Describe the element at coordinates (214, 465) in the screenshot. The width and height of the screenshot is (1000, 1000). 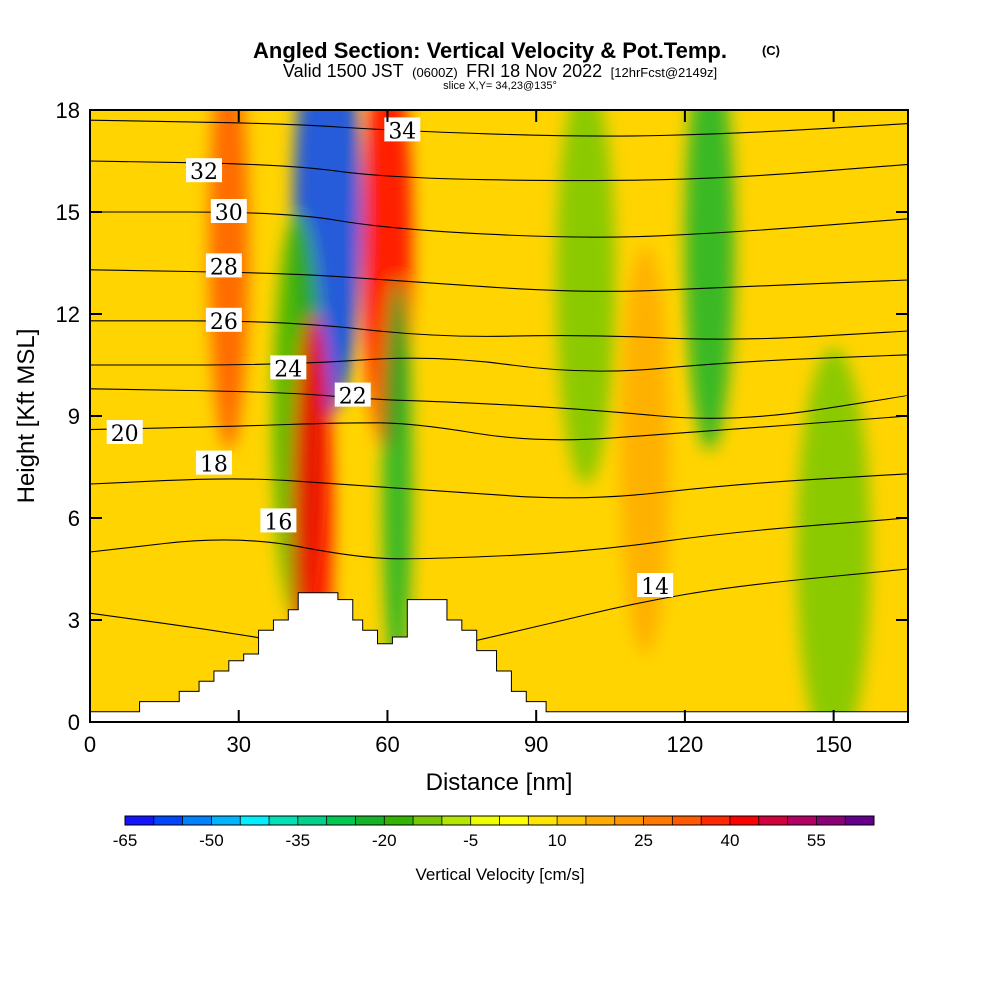
I see `contour-label-18: 18` at that location.